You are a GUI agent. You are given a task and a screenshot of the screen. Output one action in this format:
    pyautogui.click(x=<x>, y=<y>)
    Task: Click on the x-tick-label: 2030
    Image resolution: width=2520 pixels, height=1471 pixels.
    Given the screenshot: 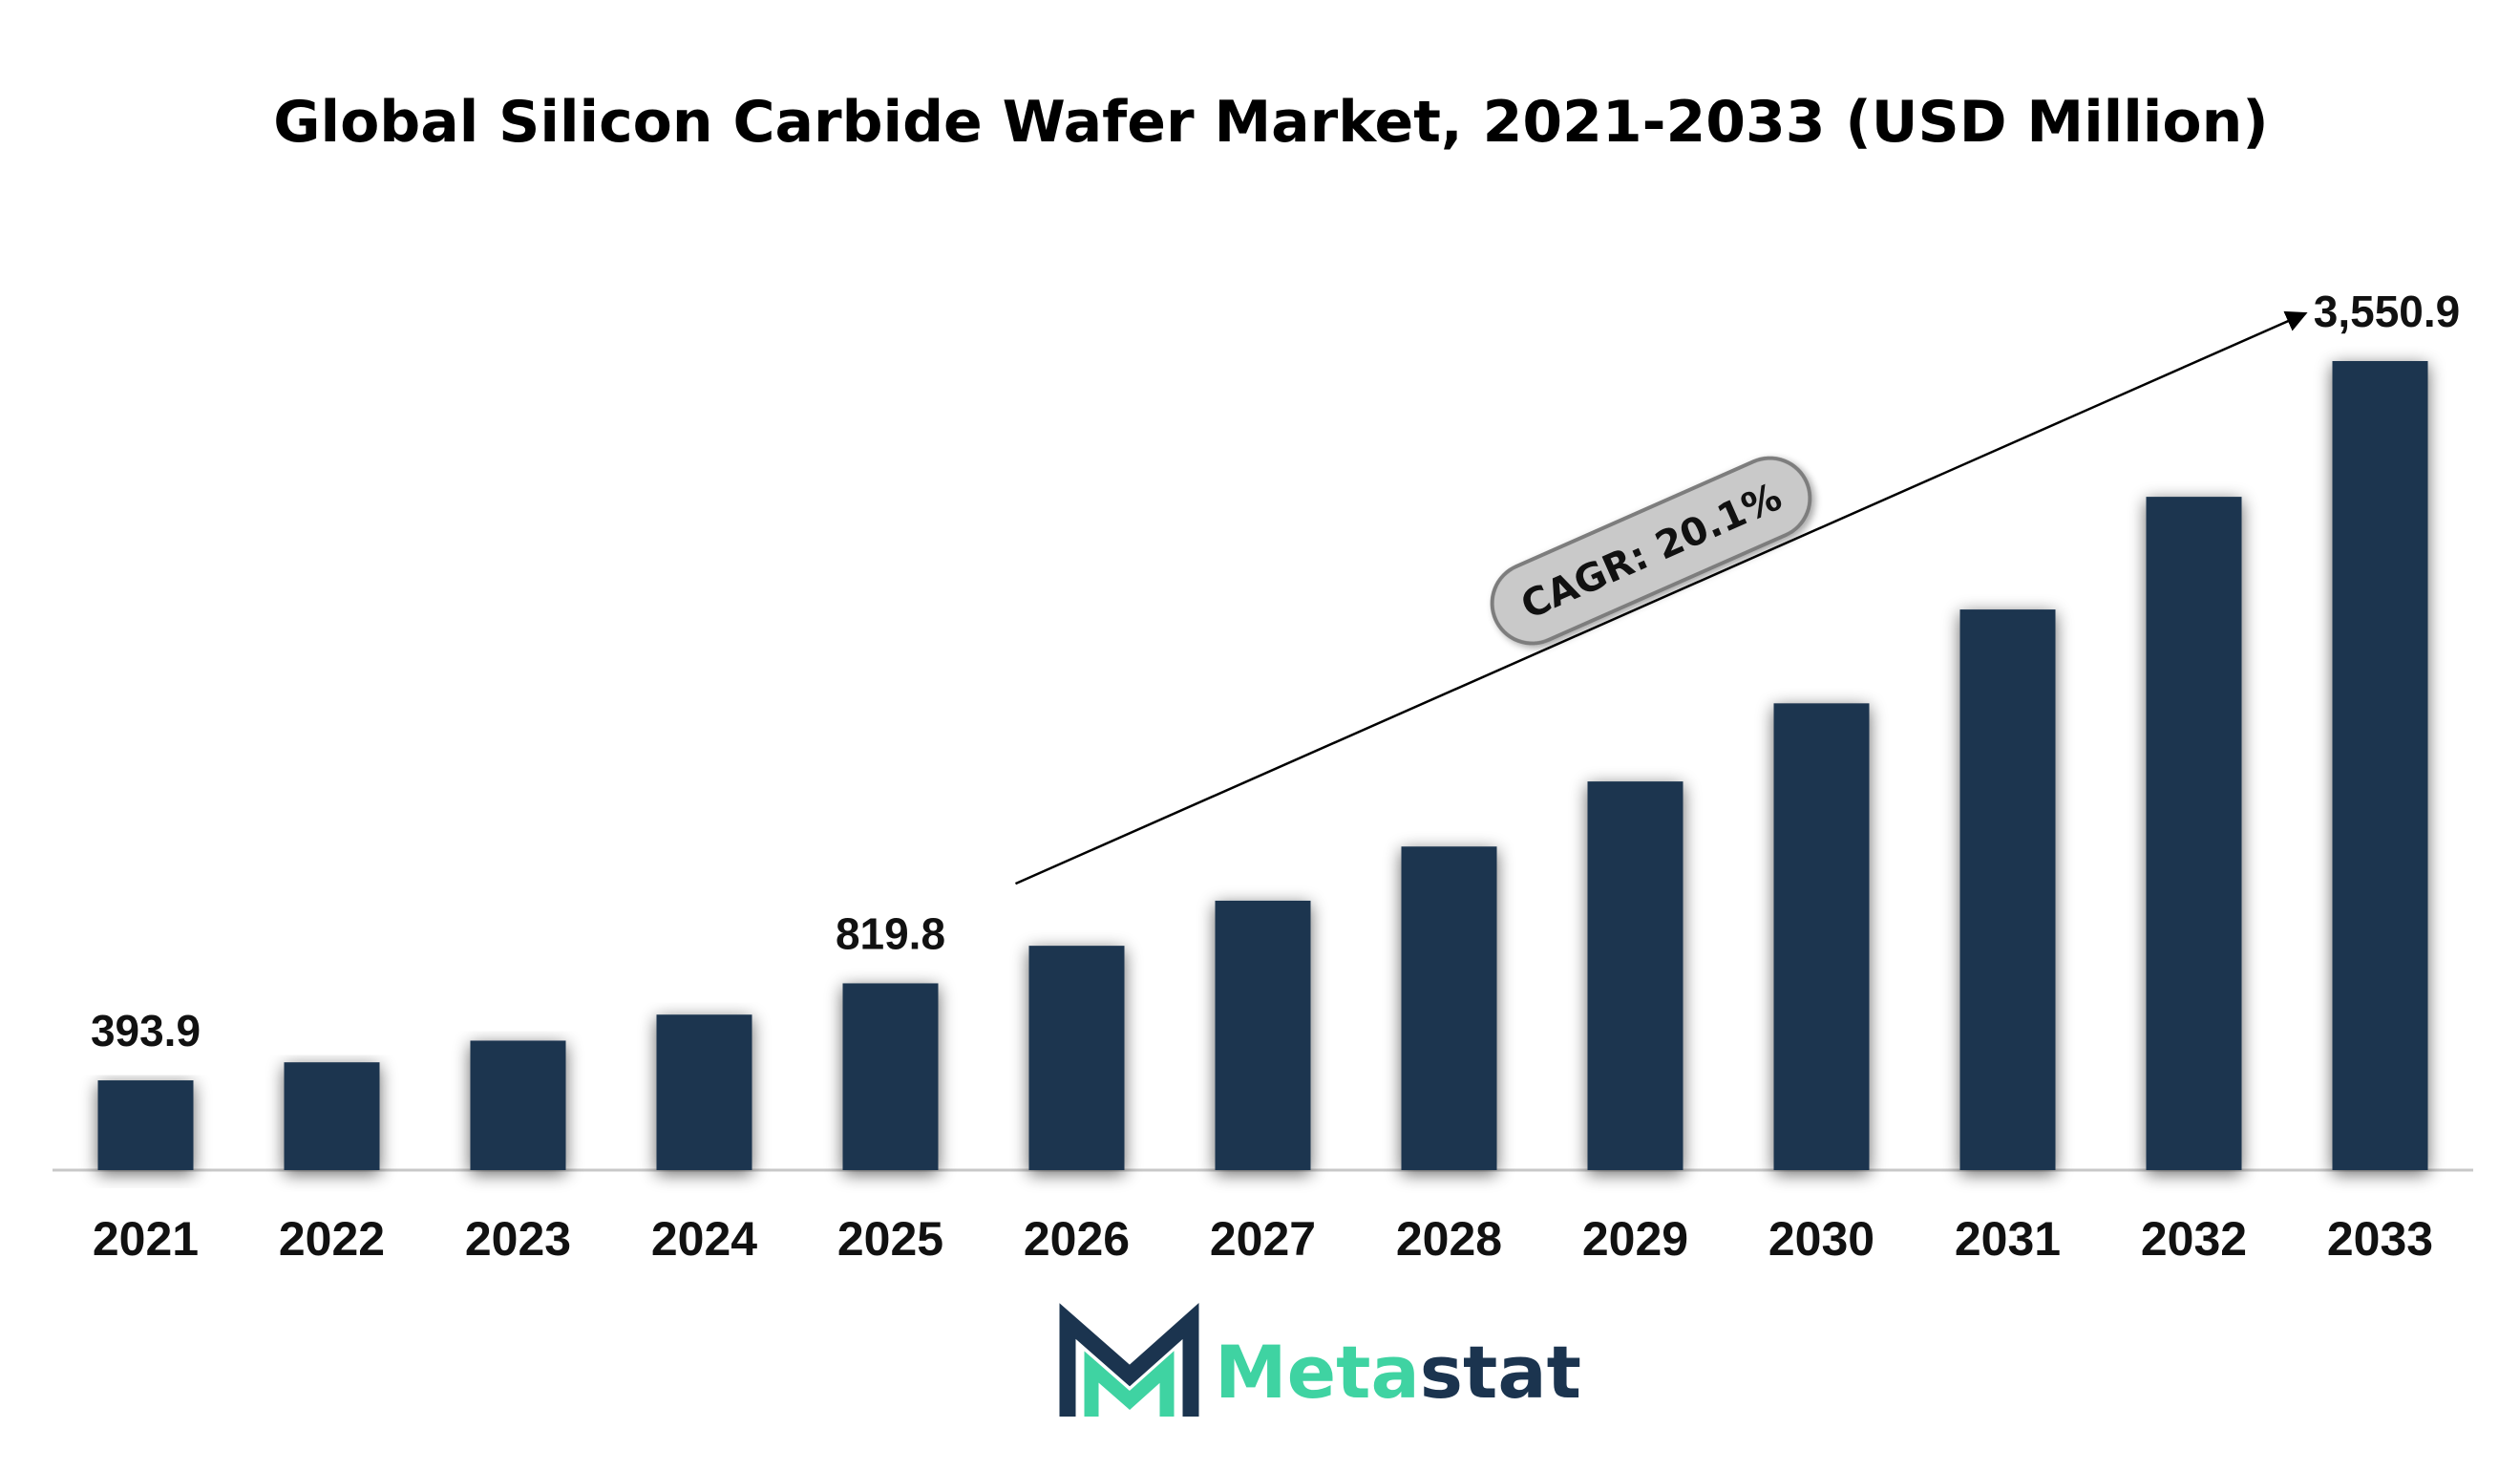 What is the action you would take?
    pyautogui.click(x=1821, y=1239)
    